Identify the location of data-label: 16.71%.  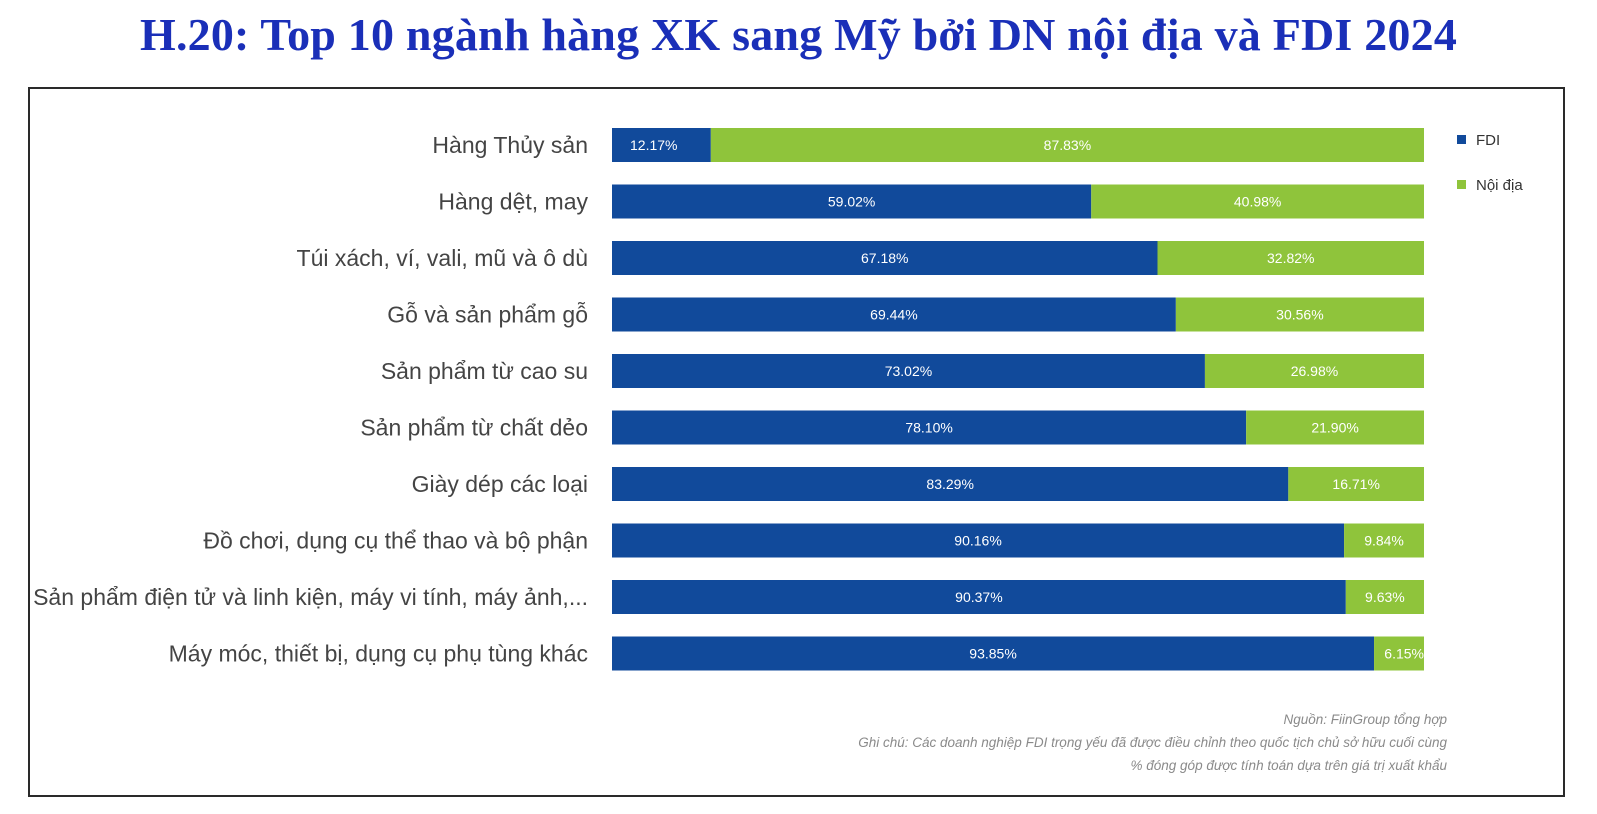
(1355, 484).